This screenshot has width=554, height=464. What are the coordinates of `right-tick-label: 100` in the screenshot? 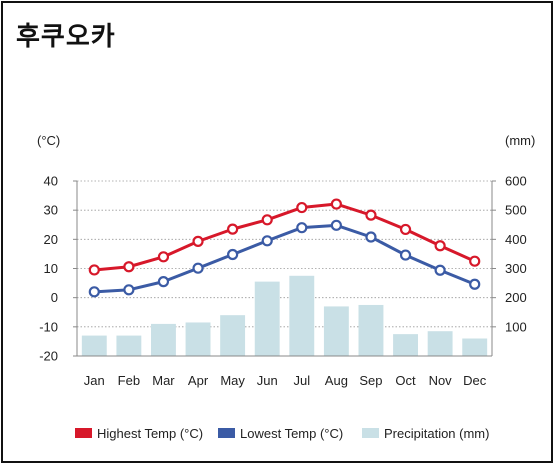 It's located at (516, 326).